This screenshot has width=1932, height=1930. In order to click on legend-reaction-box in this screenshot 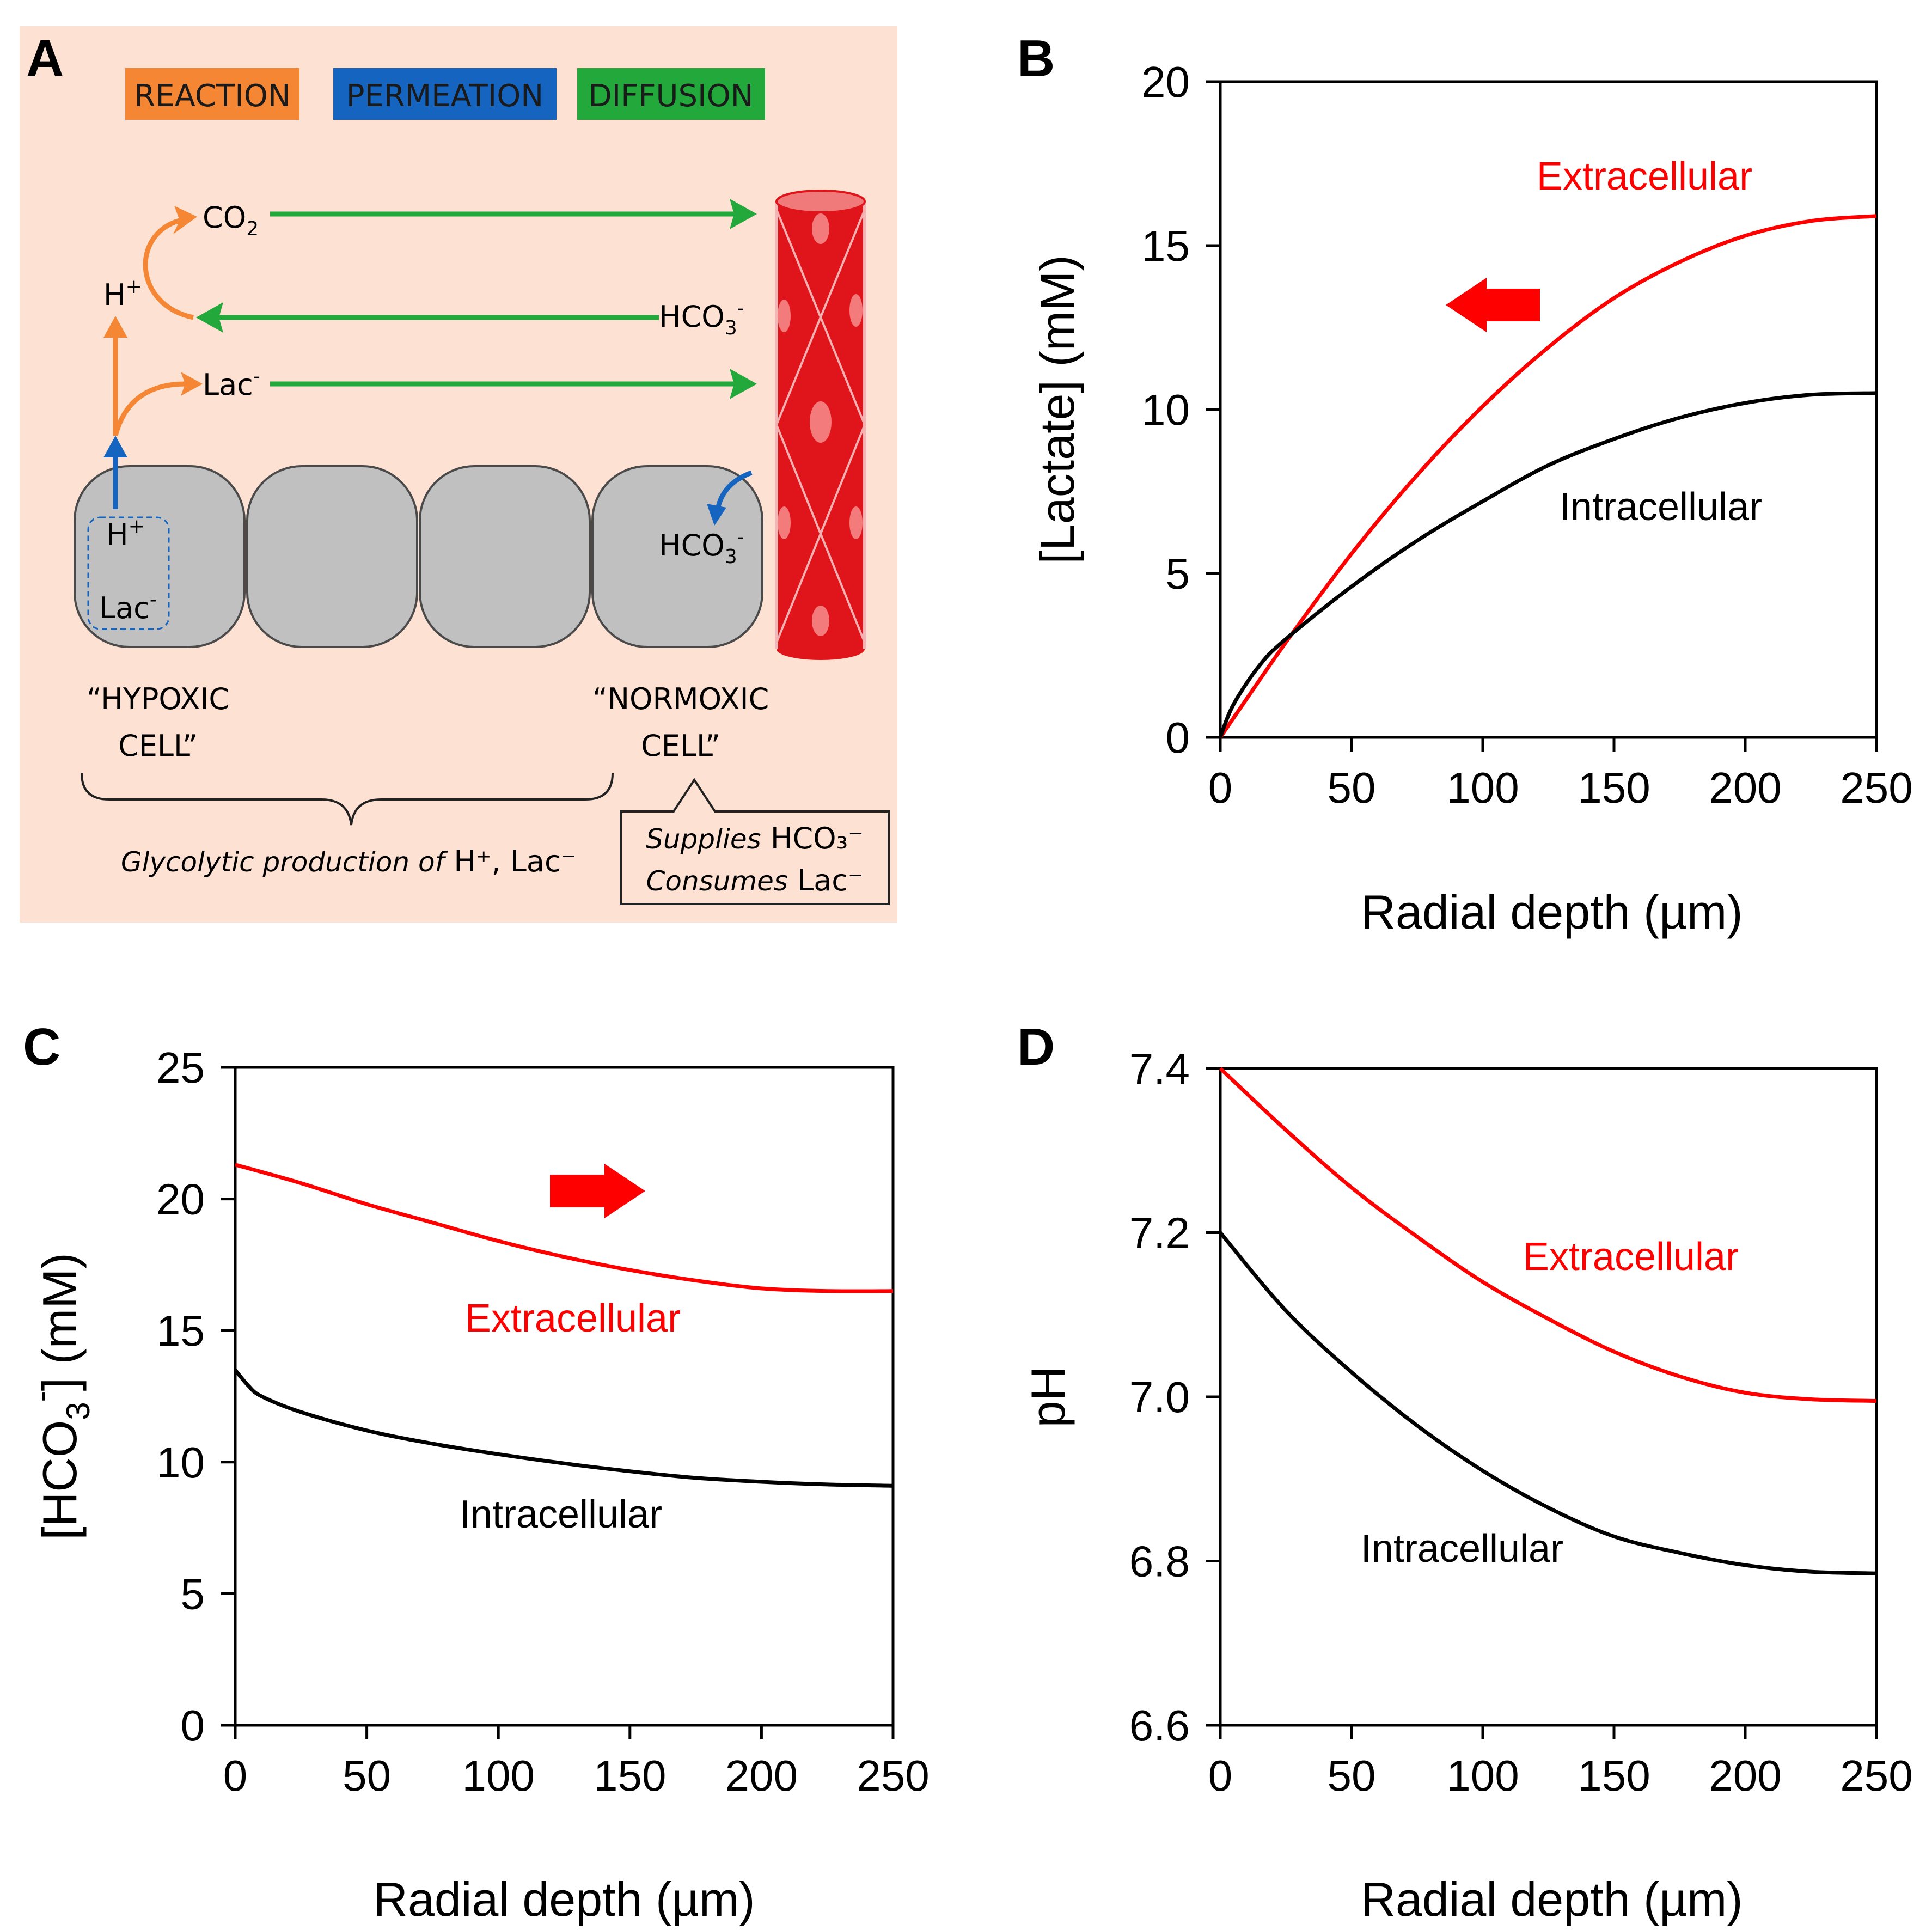, I will do `click(212, 94)`.